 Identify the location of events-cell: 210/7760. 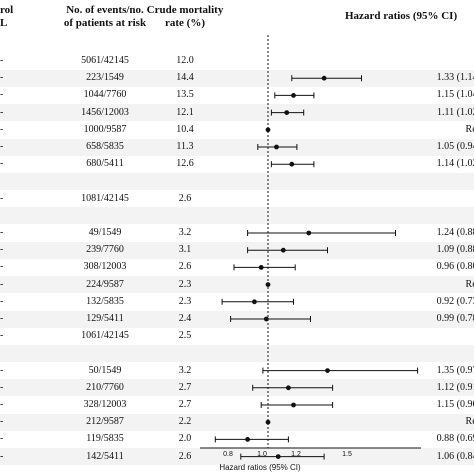
(105, 387).